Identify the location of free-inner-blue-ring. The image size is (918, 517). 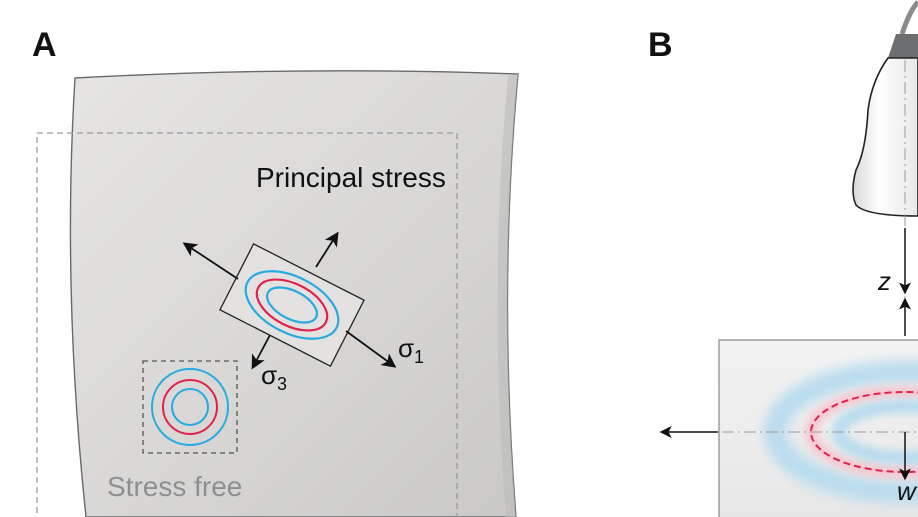
(190, 407).